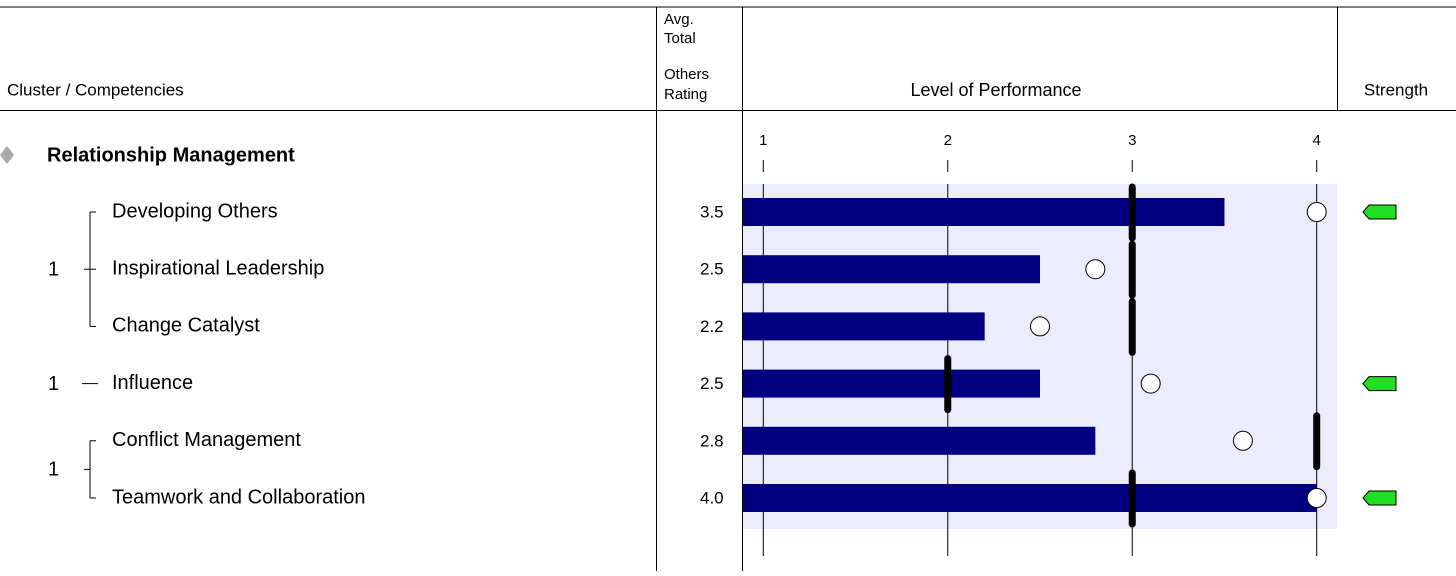 The width and height of the screenshot is (1456, 576). What do you see at coordinates (763, 140) in the screenshot?
I see `x-tick-label: 1` at bounding box center [763, 140].